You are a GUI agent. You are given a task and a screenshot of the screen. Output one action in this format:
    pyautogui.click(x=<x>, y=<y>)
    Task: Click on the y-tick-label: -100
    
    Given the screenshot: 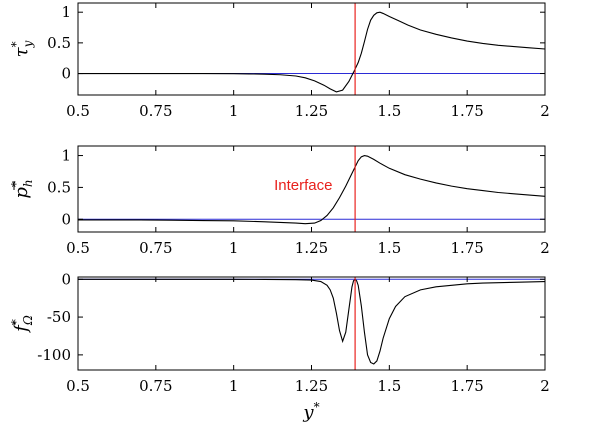 What is the action you would take?
    pyautogui.click(x=54, y=355)
    